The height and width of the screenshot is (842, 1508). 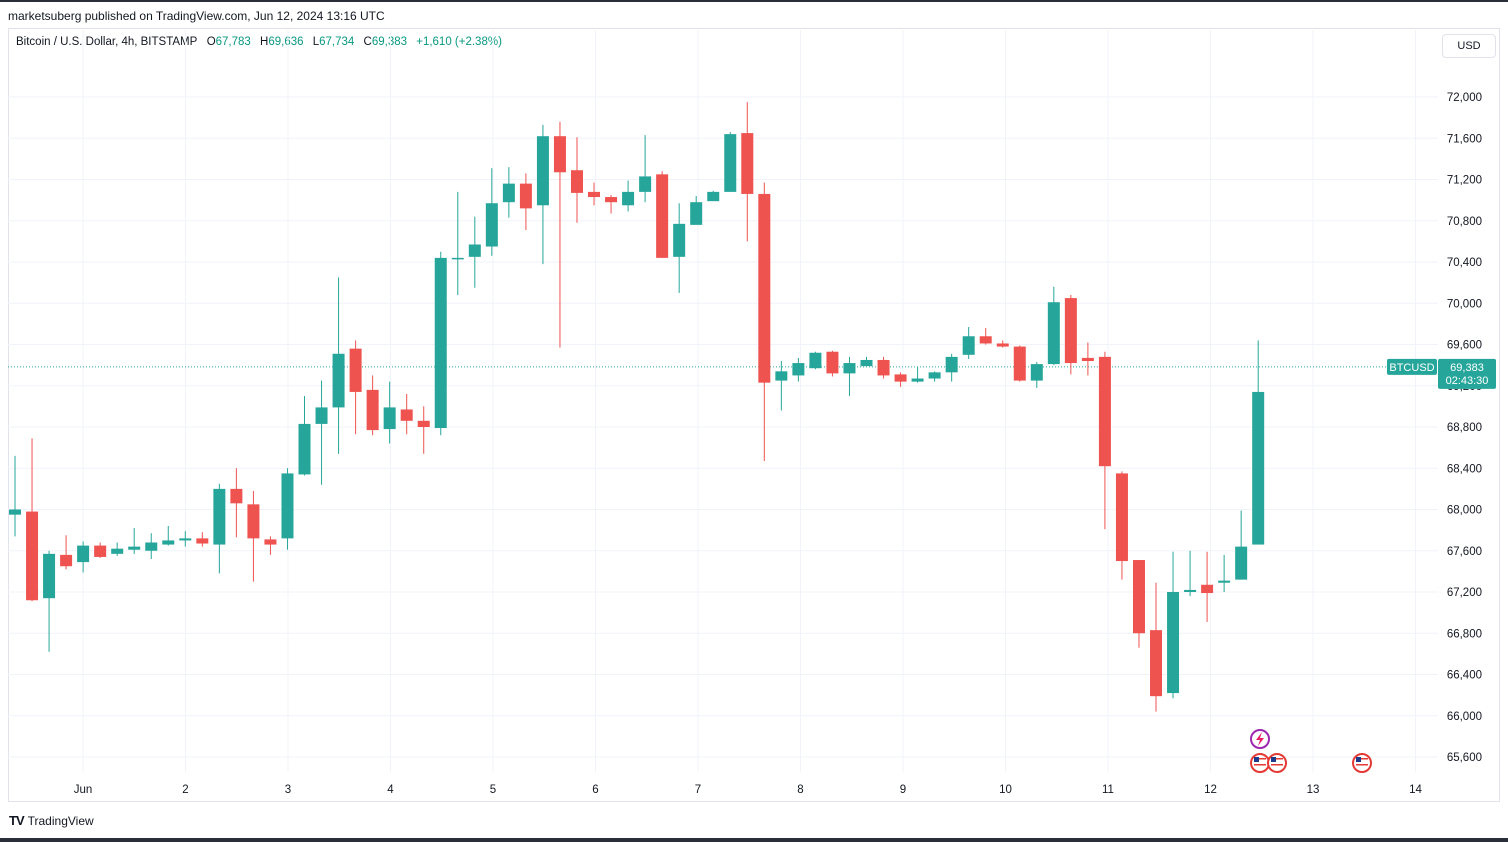 What do you see at coordinates (367, 42) in the screenshot?
I see `close-label: C` at bounding box center [367, 42].